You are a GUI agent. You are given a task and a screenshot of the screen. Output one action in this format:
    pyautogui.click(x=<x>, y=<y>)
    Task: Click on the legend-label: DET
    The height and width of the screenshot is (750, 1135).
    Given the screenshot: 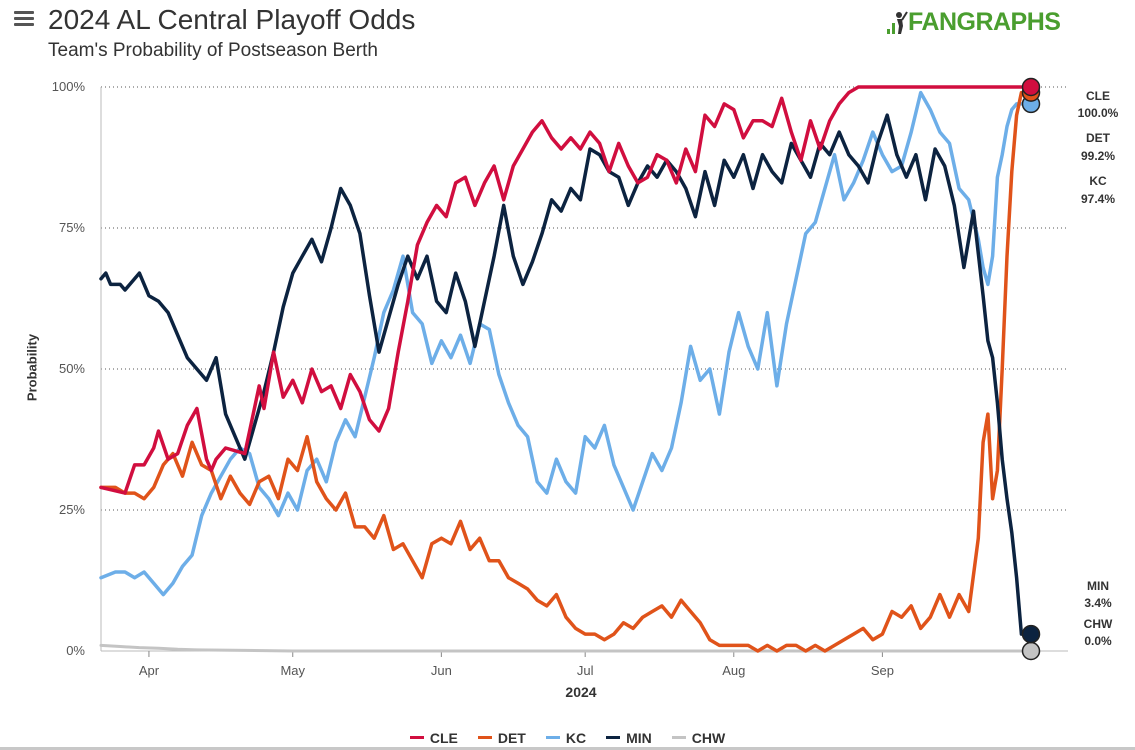 What is the action you would take?
    pyautogui.click(x=511, y=737)
    